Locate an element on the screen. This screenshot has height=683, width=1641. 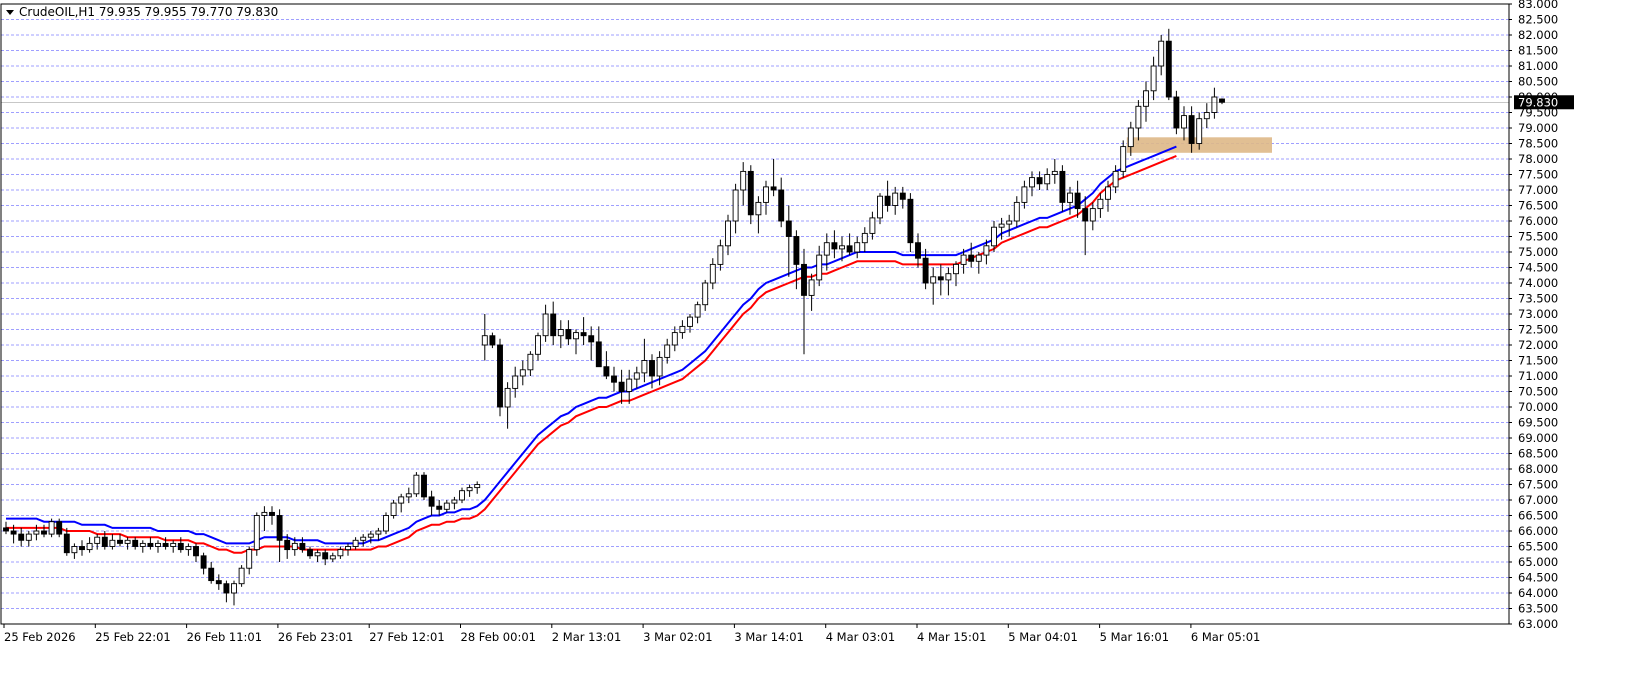
x-tick-label: 27 Feb 12:01 is located at coordinates (406, 637).